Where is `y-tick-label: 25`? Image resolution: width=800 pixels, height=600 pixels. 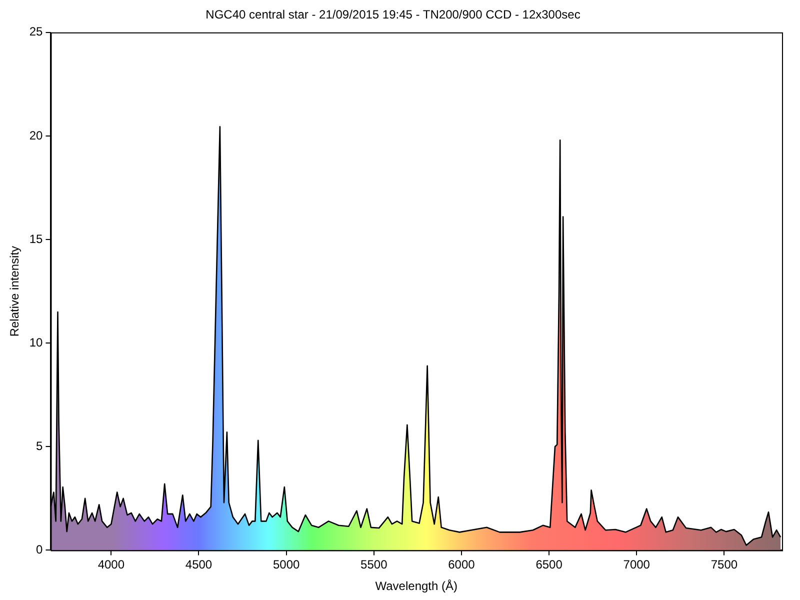 y-tick-label: 25 is located at coordinates (36, 31).